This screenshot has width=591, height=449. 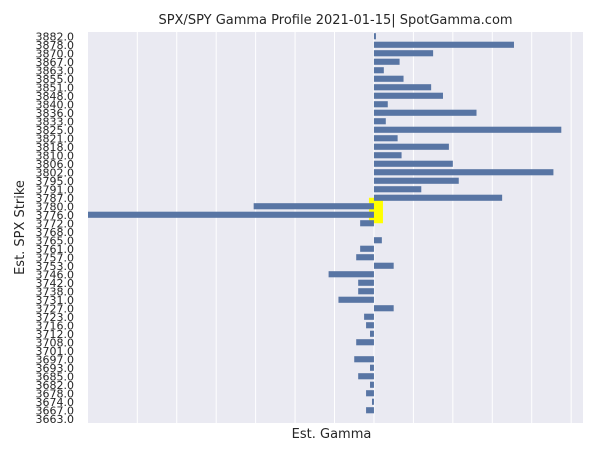 What do you see at coordinates (372, 384) in the screenshot?
I see `bar-3682.0` at bounding box center [372, 384].